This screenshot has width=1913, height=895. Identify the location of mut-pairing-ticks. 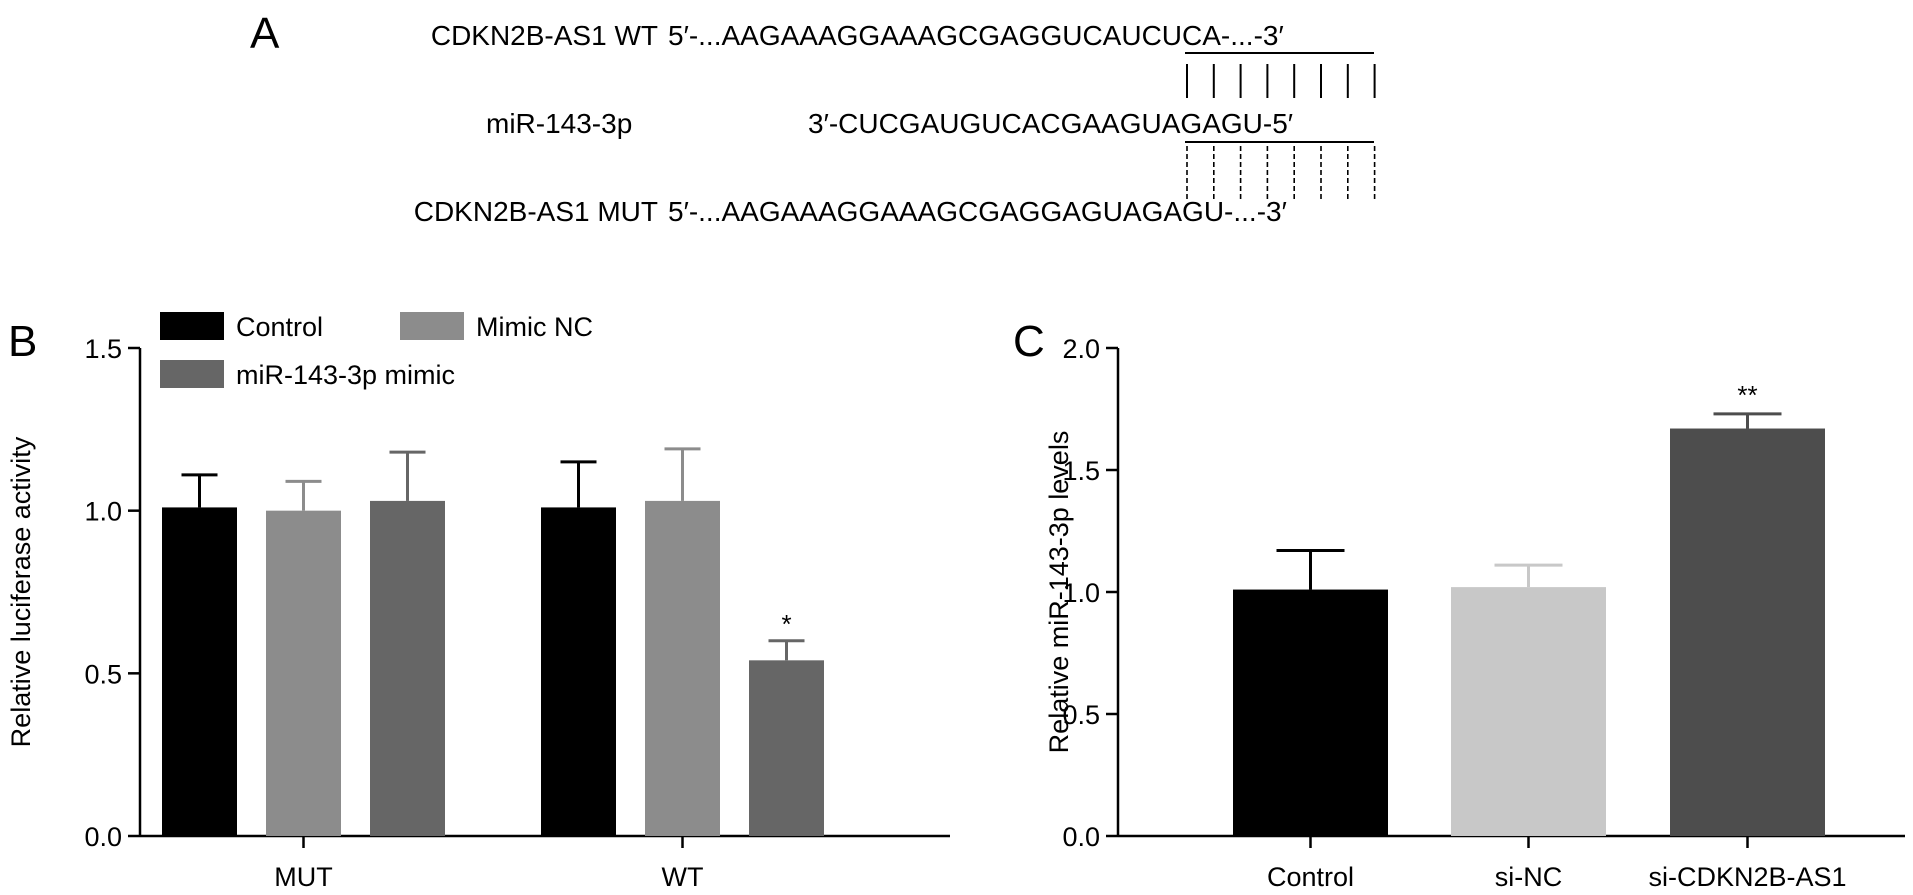
(1281, 173).